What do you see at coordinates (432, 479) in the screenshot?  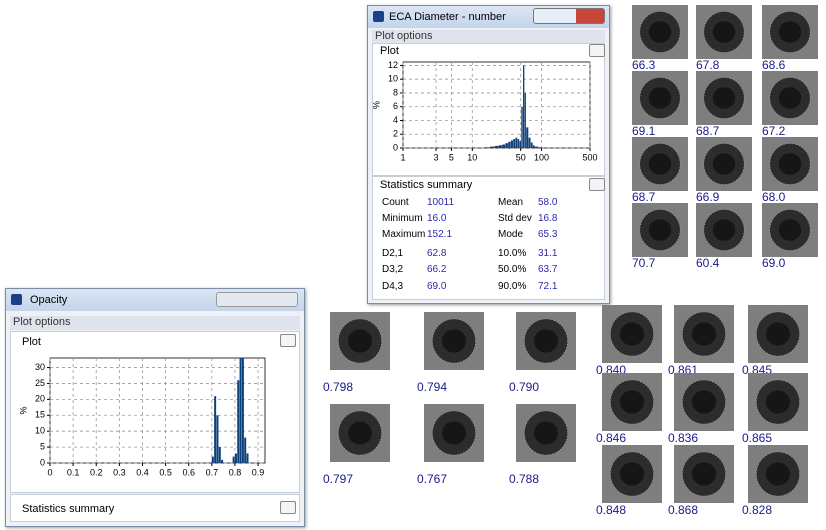 I see `particle-label: 0.767` at bounding box center [432, 479].